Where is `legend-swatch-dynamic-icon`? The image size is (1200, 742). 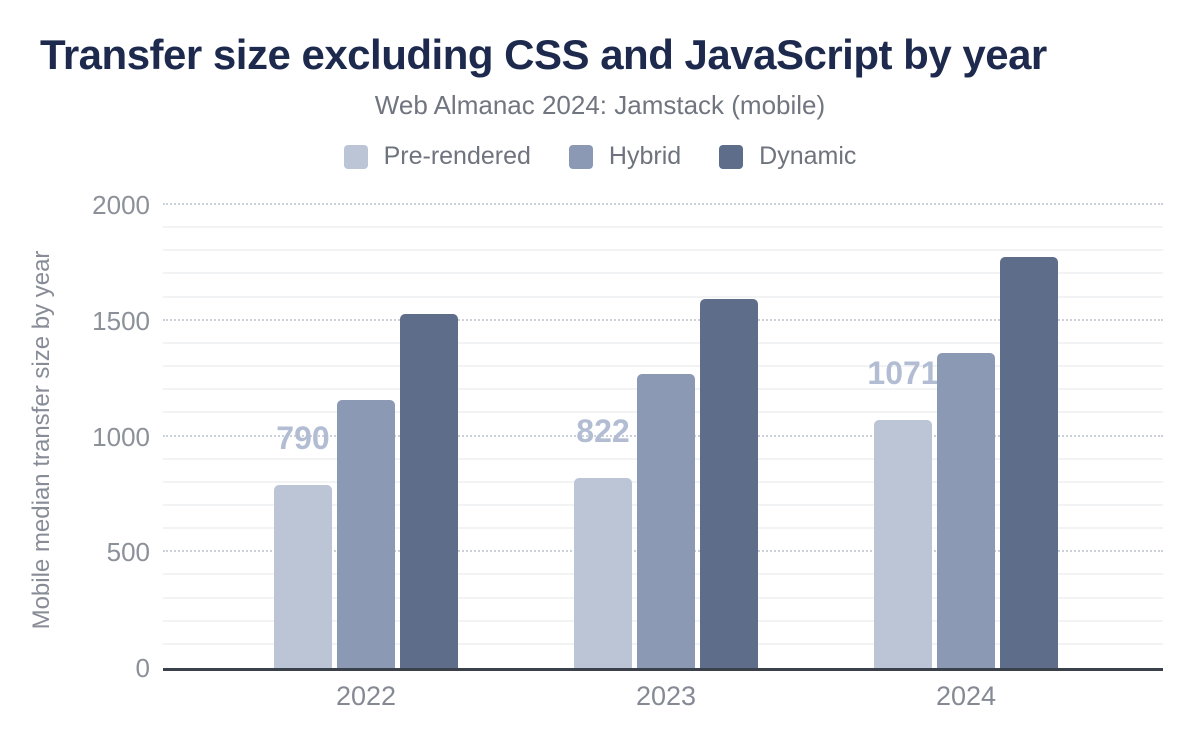
legend-swatch-dynamic-icon is located at coordinates (731, 156).